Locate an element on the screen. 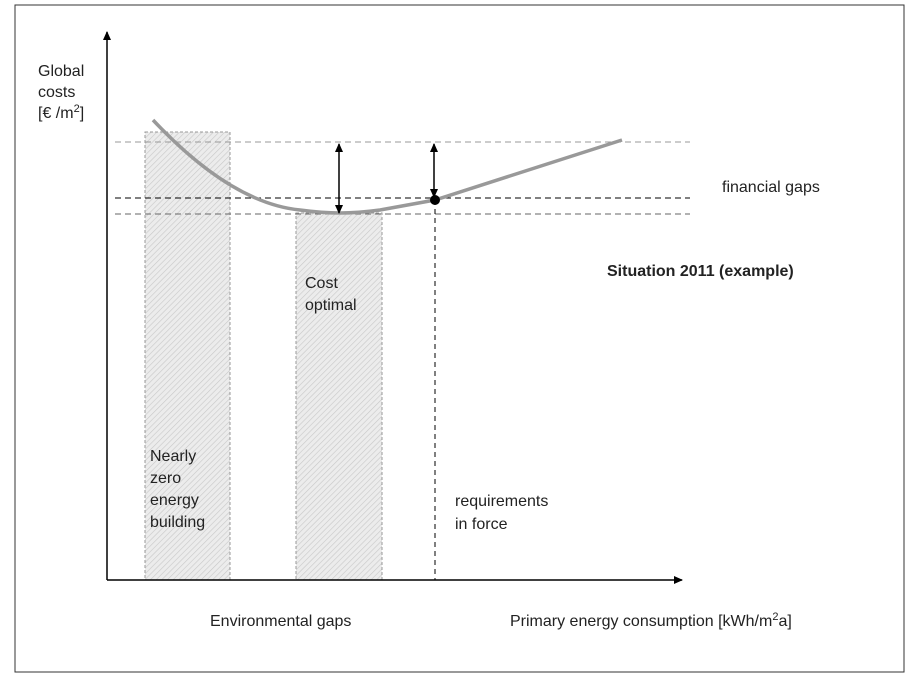 The width and height of the screenshot is (907, 673). nzeb-label: energy is located at coordinates (174, 500).